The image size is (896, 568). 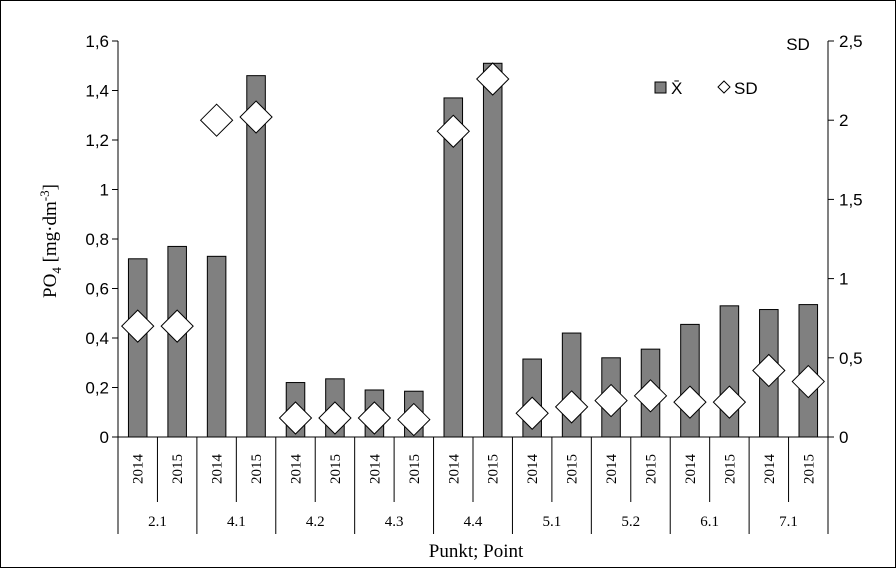 I want to click on y-tick-label-left: 0,6, so click(x=97, y=289).